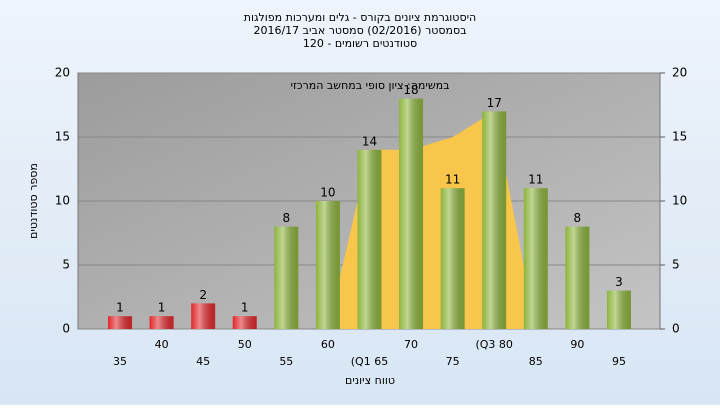  Describe the element at coordinates (203, 295) in the screenshot. I see `value-label: 2` at that location.